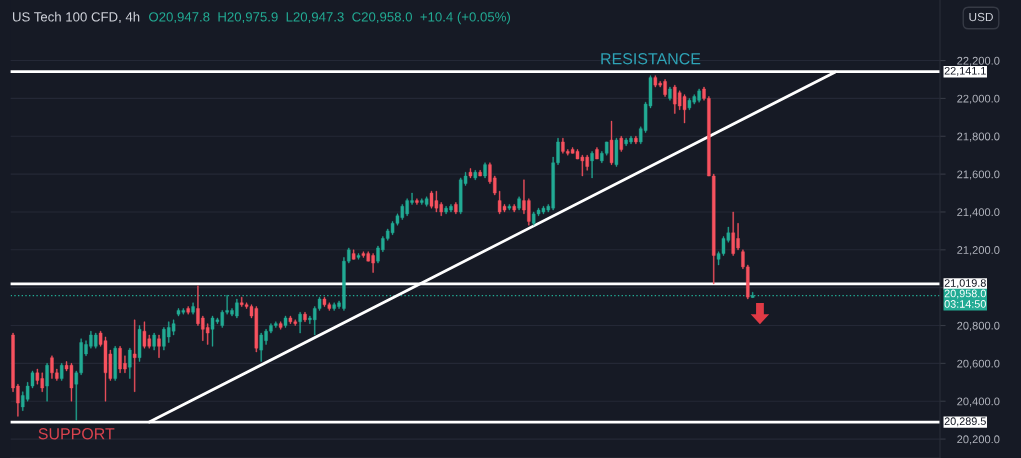  Describe the element at coordinates (981, 17) in the screenshot. I see `y-axis-title: USD` at that location.